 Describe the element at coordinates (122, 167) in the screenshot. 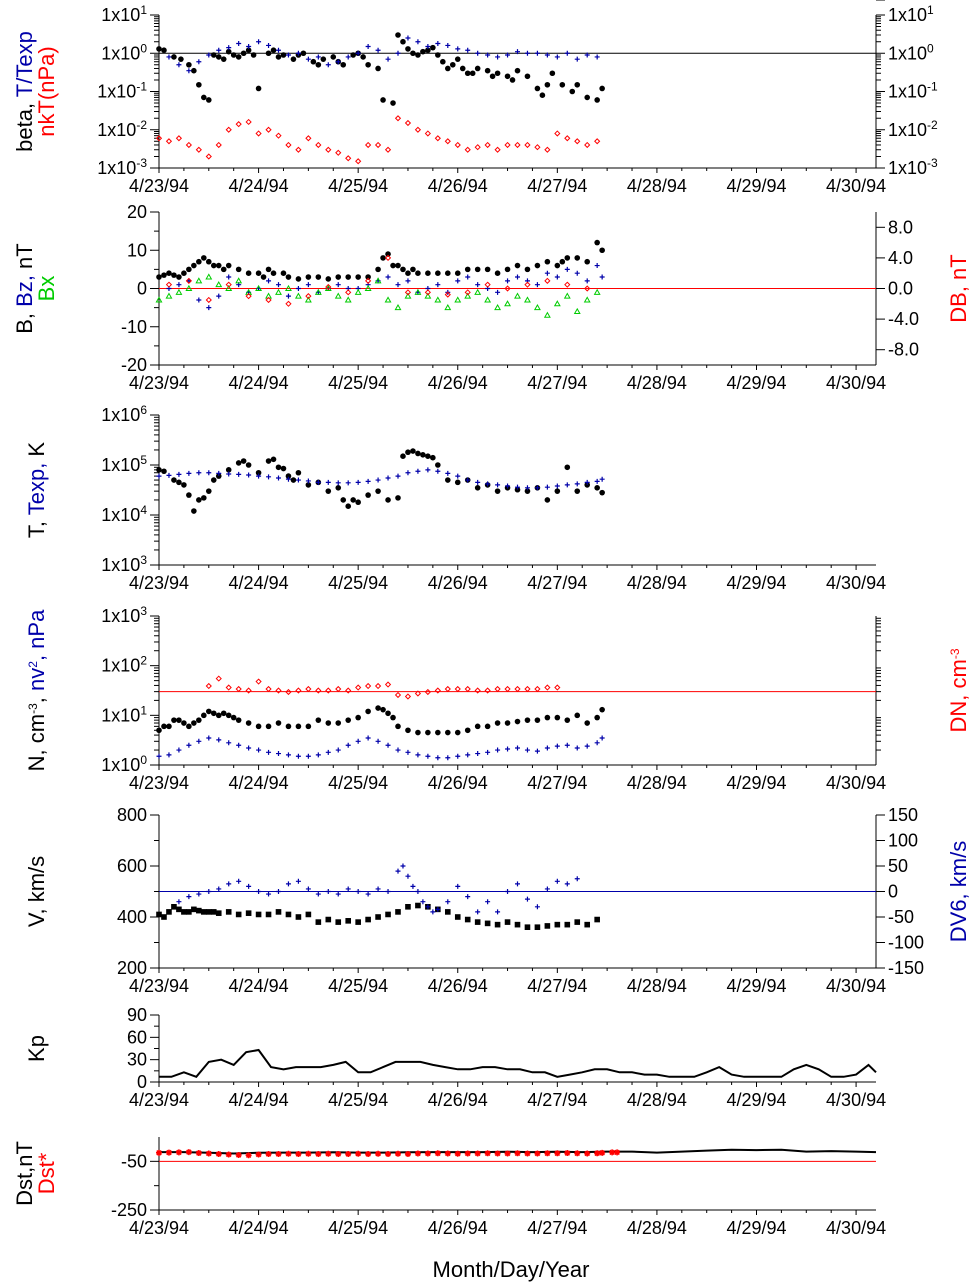

I see `y-tick-label: 1x10⁻³` at that location.